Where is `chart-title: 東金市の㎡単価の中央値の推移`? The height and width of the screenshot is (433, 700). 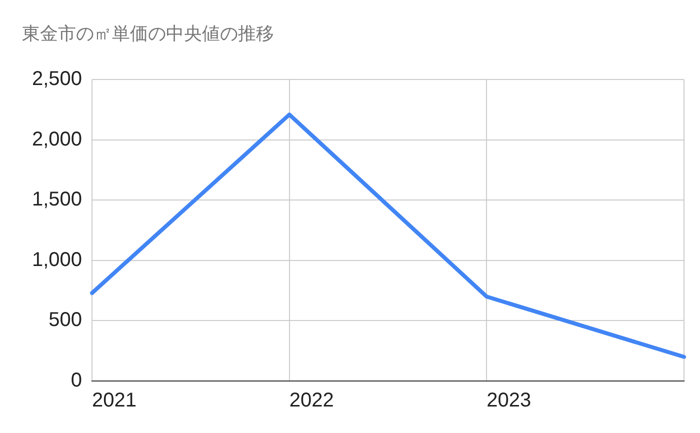
chart-title: 東金市の㎡単価の中央値の推移 is located at coordinates (148, 33).